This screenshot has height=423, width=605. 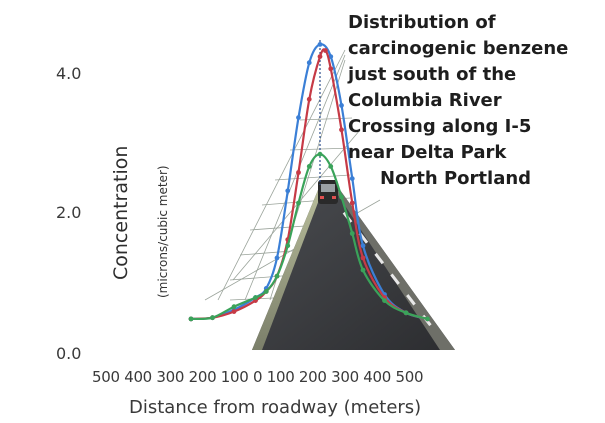 What do you see at coordinates (425, 100) in the screenshot?
I see `title-line: Columbia River` at bounding box center [425, 100].